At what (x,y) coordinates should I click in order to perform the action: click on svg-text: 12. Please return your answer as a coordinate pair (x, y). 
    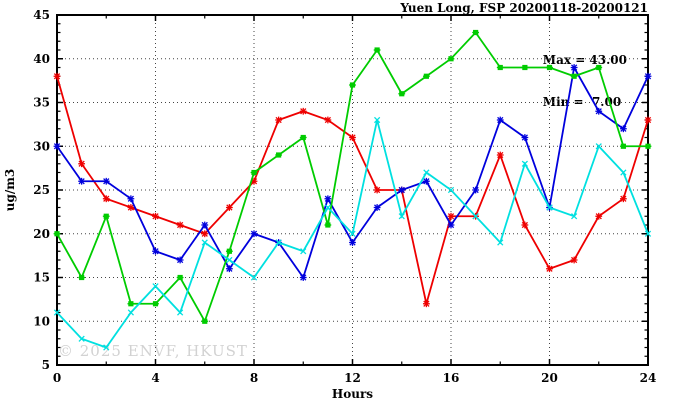
    Looking at the image, I should click on (352, 378).